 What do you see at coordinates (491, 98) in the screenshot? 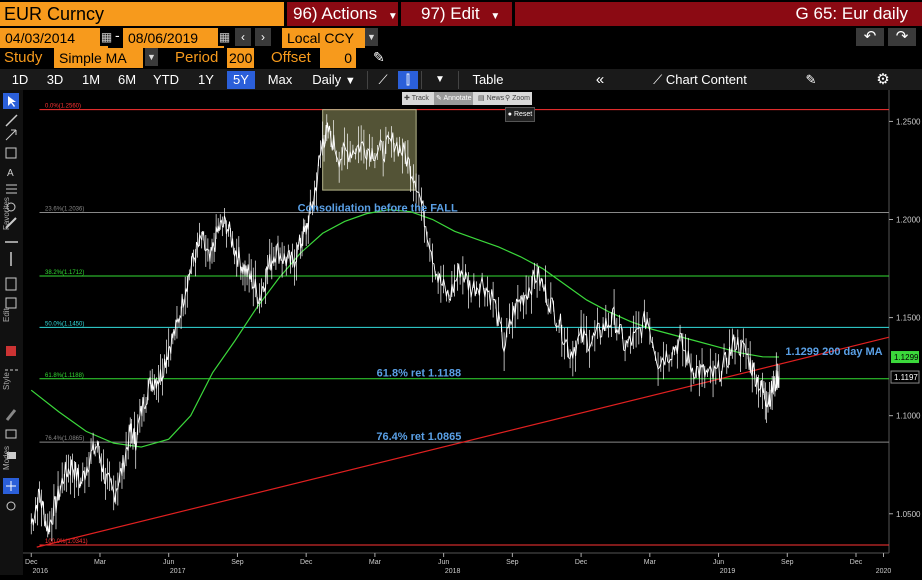
I see `news-button: ▤ News` at bounding box center [491, 98].